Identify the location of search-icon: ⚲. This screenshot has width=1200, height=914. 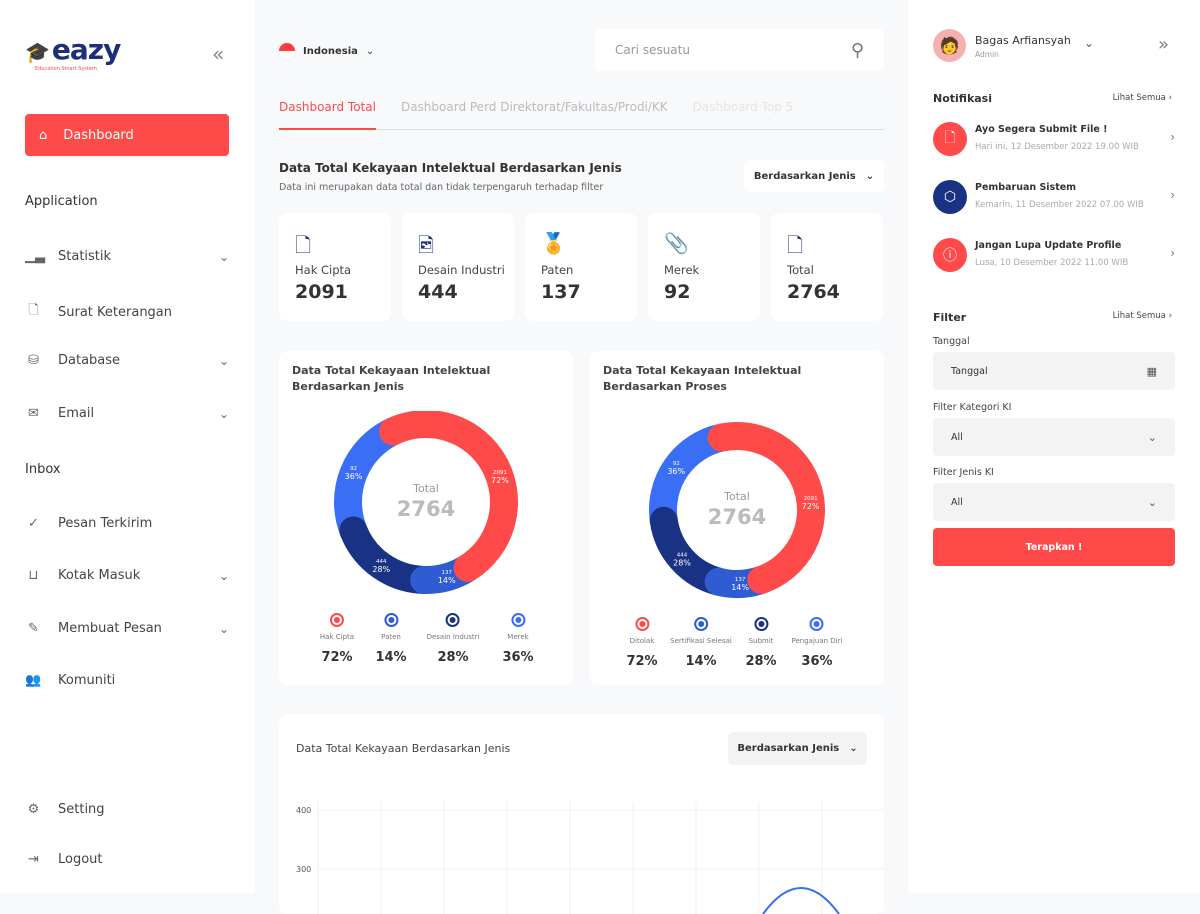
(857, 50).